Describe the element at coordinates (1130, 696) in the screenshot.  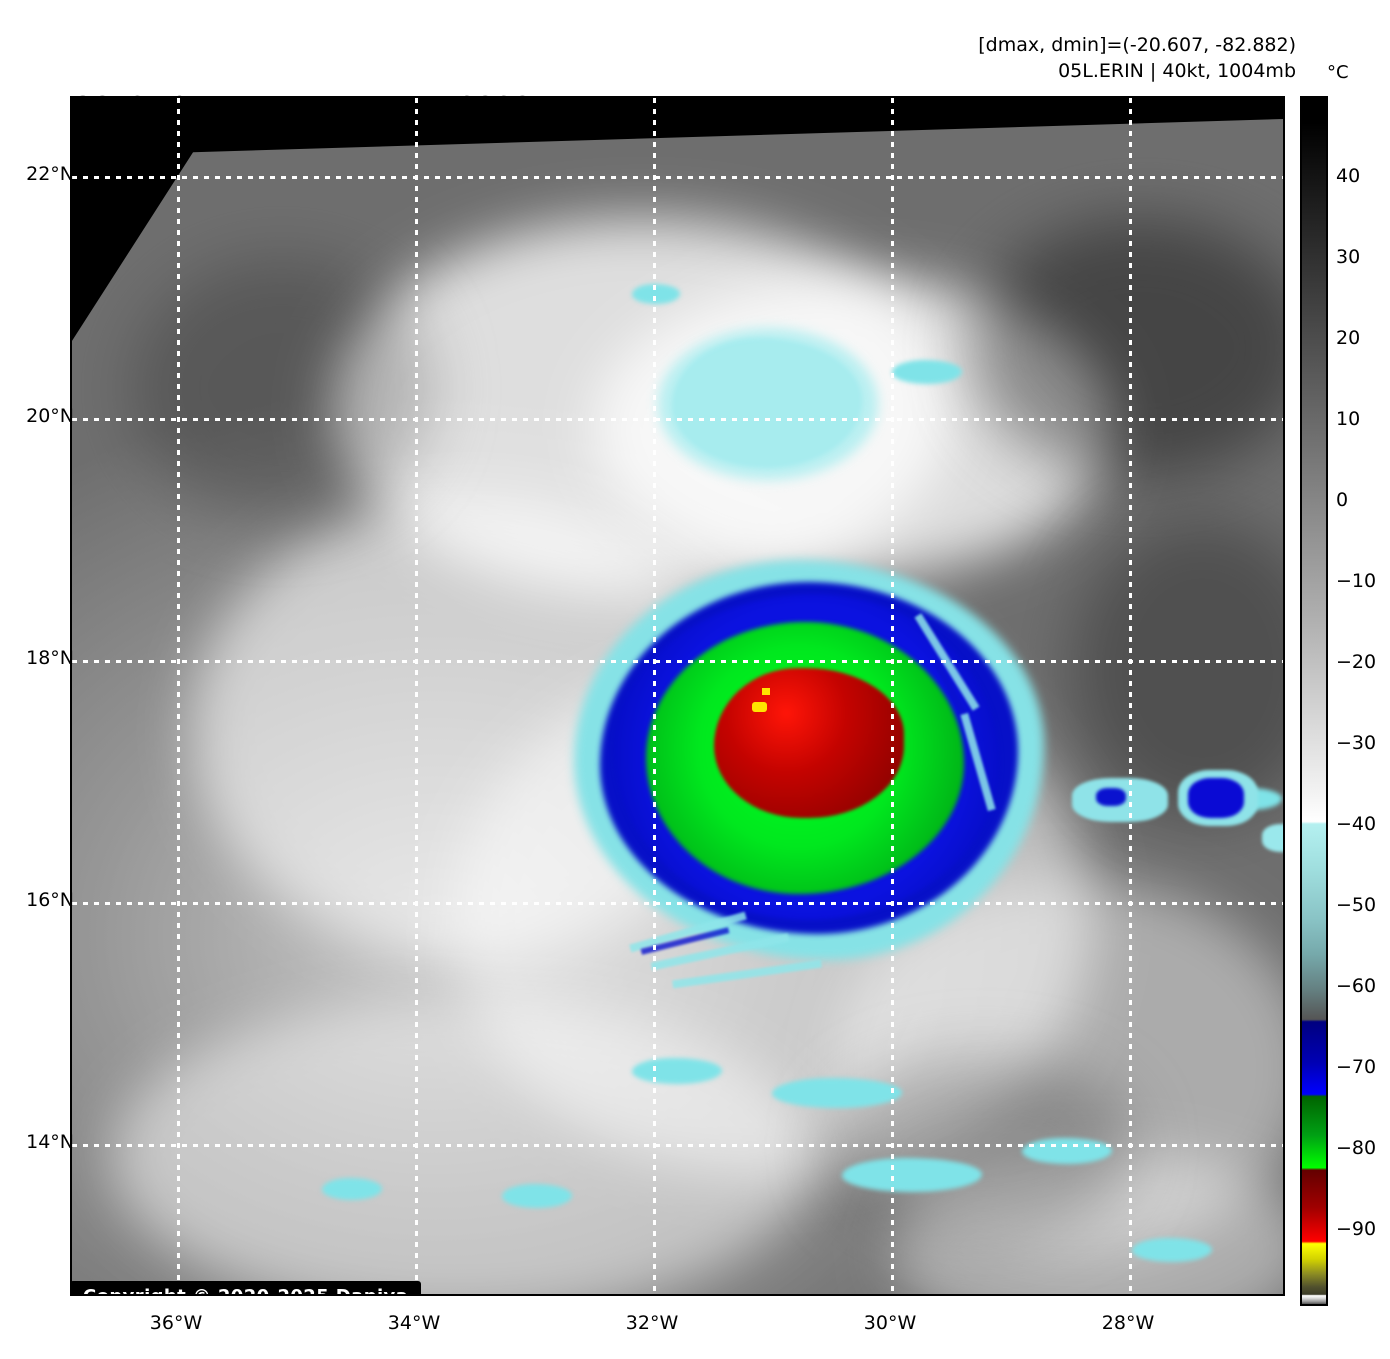
I see `gridline-lon-28w` at that location.